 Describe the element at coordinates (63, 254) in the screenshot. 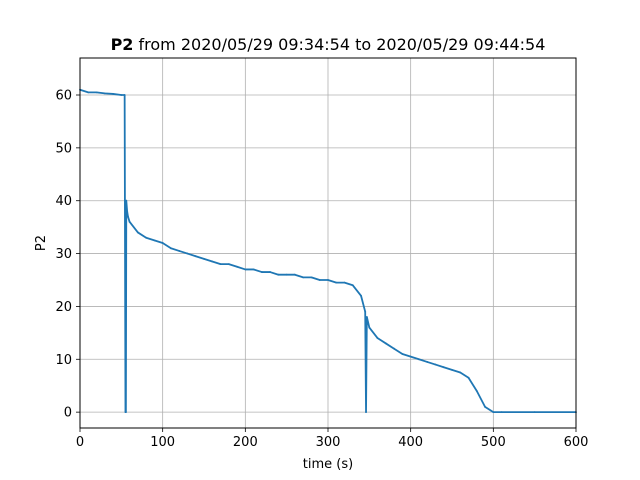

I see `y-tick-label: 30` at that location.